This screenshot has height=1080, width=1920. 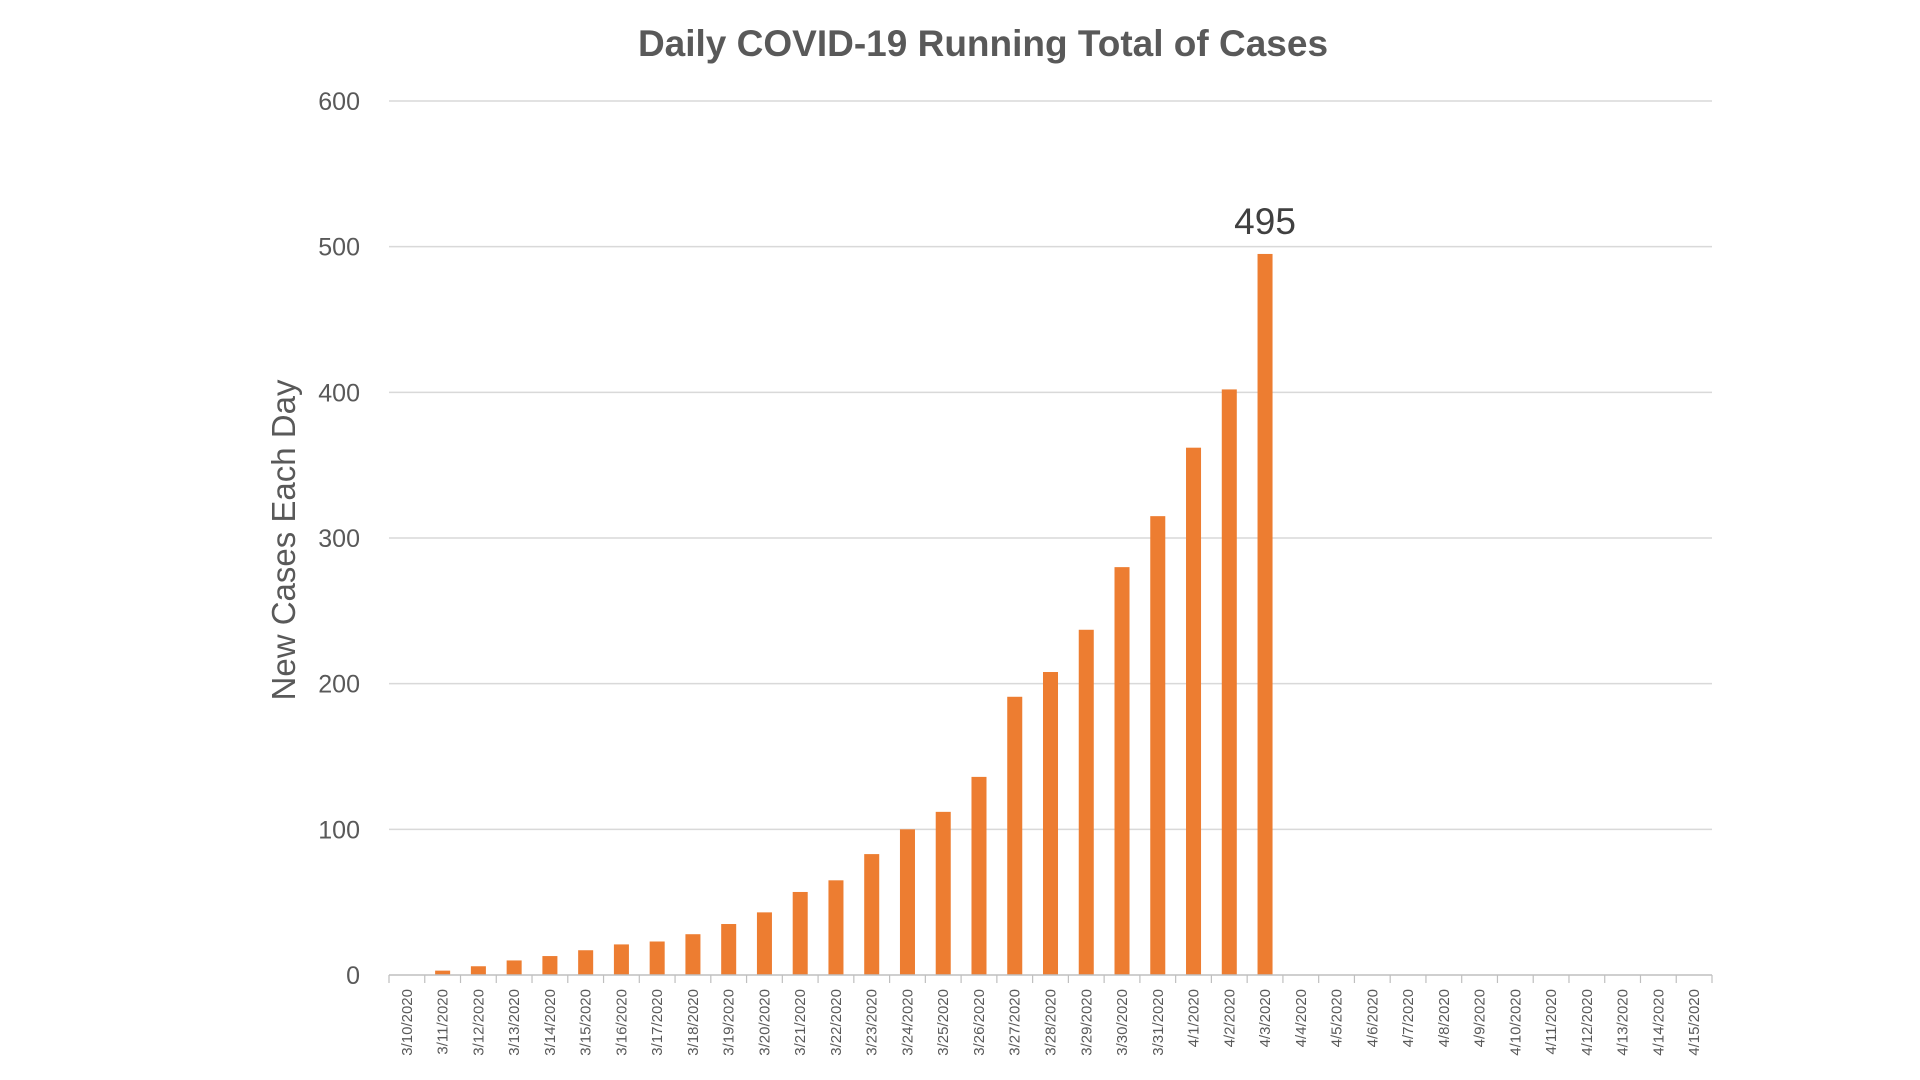 I want to click on y-tick-label: 0, so click(x=353, y=976).